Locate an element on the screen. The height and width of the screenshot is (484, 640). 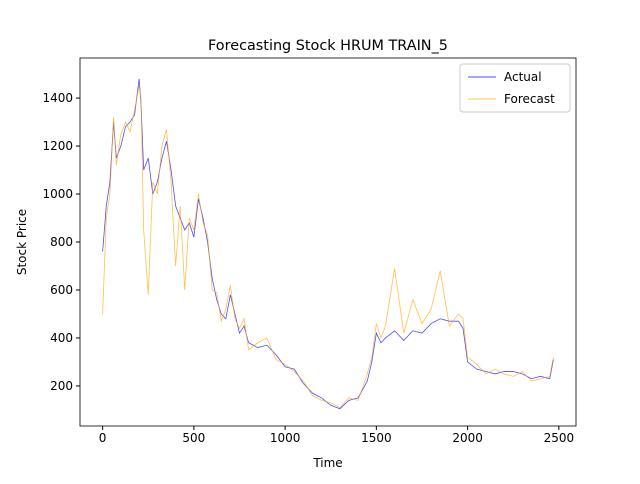
y-tick-label: 200 is located at coordinates (61, 386).